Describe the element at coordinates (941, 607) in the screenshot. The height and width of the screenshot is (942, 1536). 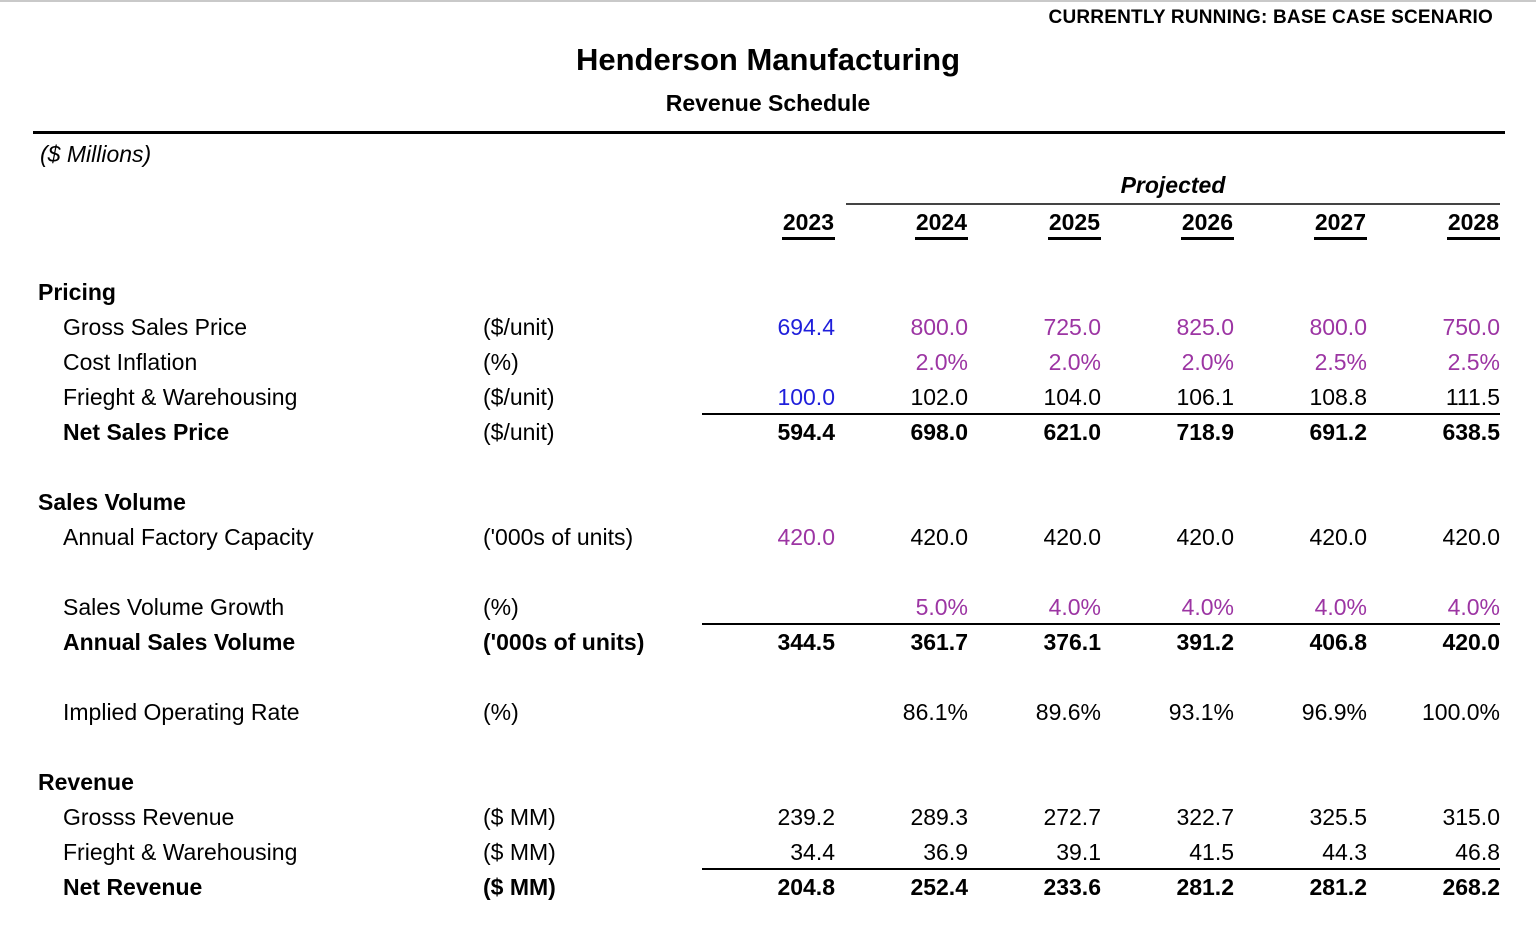
I see `cell-2024: 5.0%` at that location.